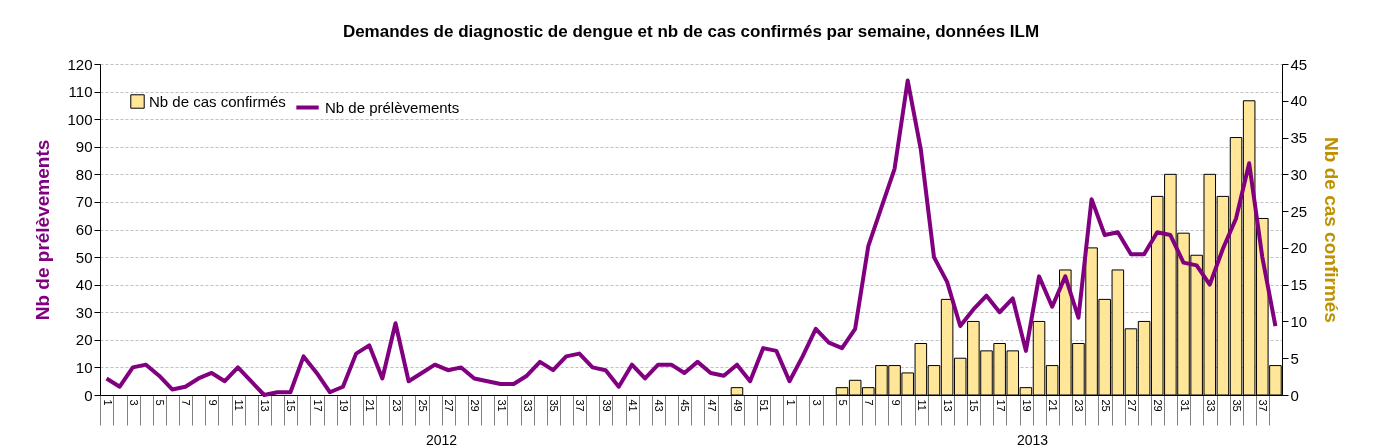  Describe the element at coordinates (1299, 138) in the screenshot. I see `y2-tick-label: 35` at that location.